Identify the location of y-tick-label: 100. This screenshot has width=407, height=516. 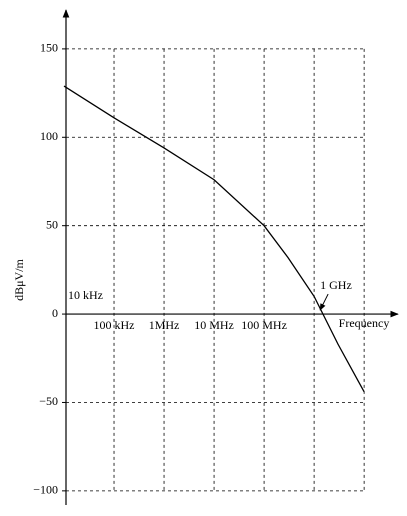
(49, 136).